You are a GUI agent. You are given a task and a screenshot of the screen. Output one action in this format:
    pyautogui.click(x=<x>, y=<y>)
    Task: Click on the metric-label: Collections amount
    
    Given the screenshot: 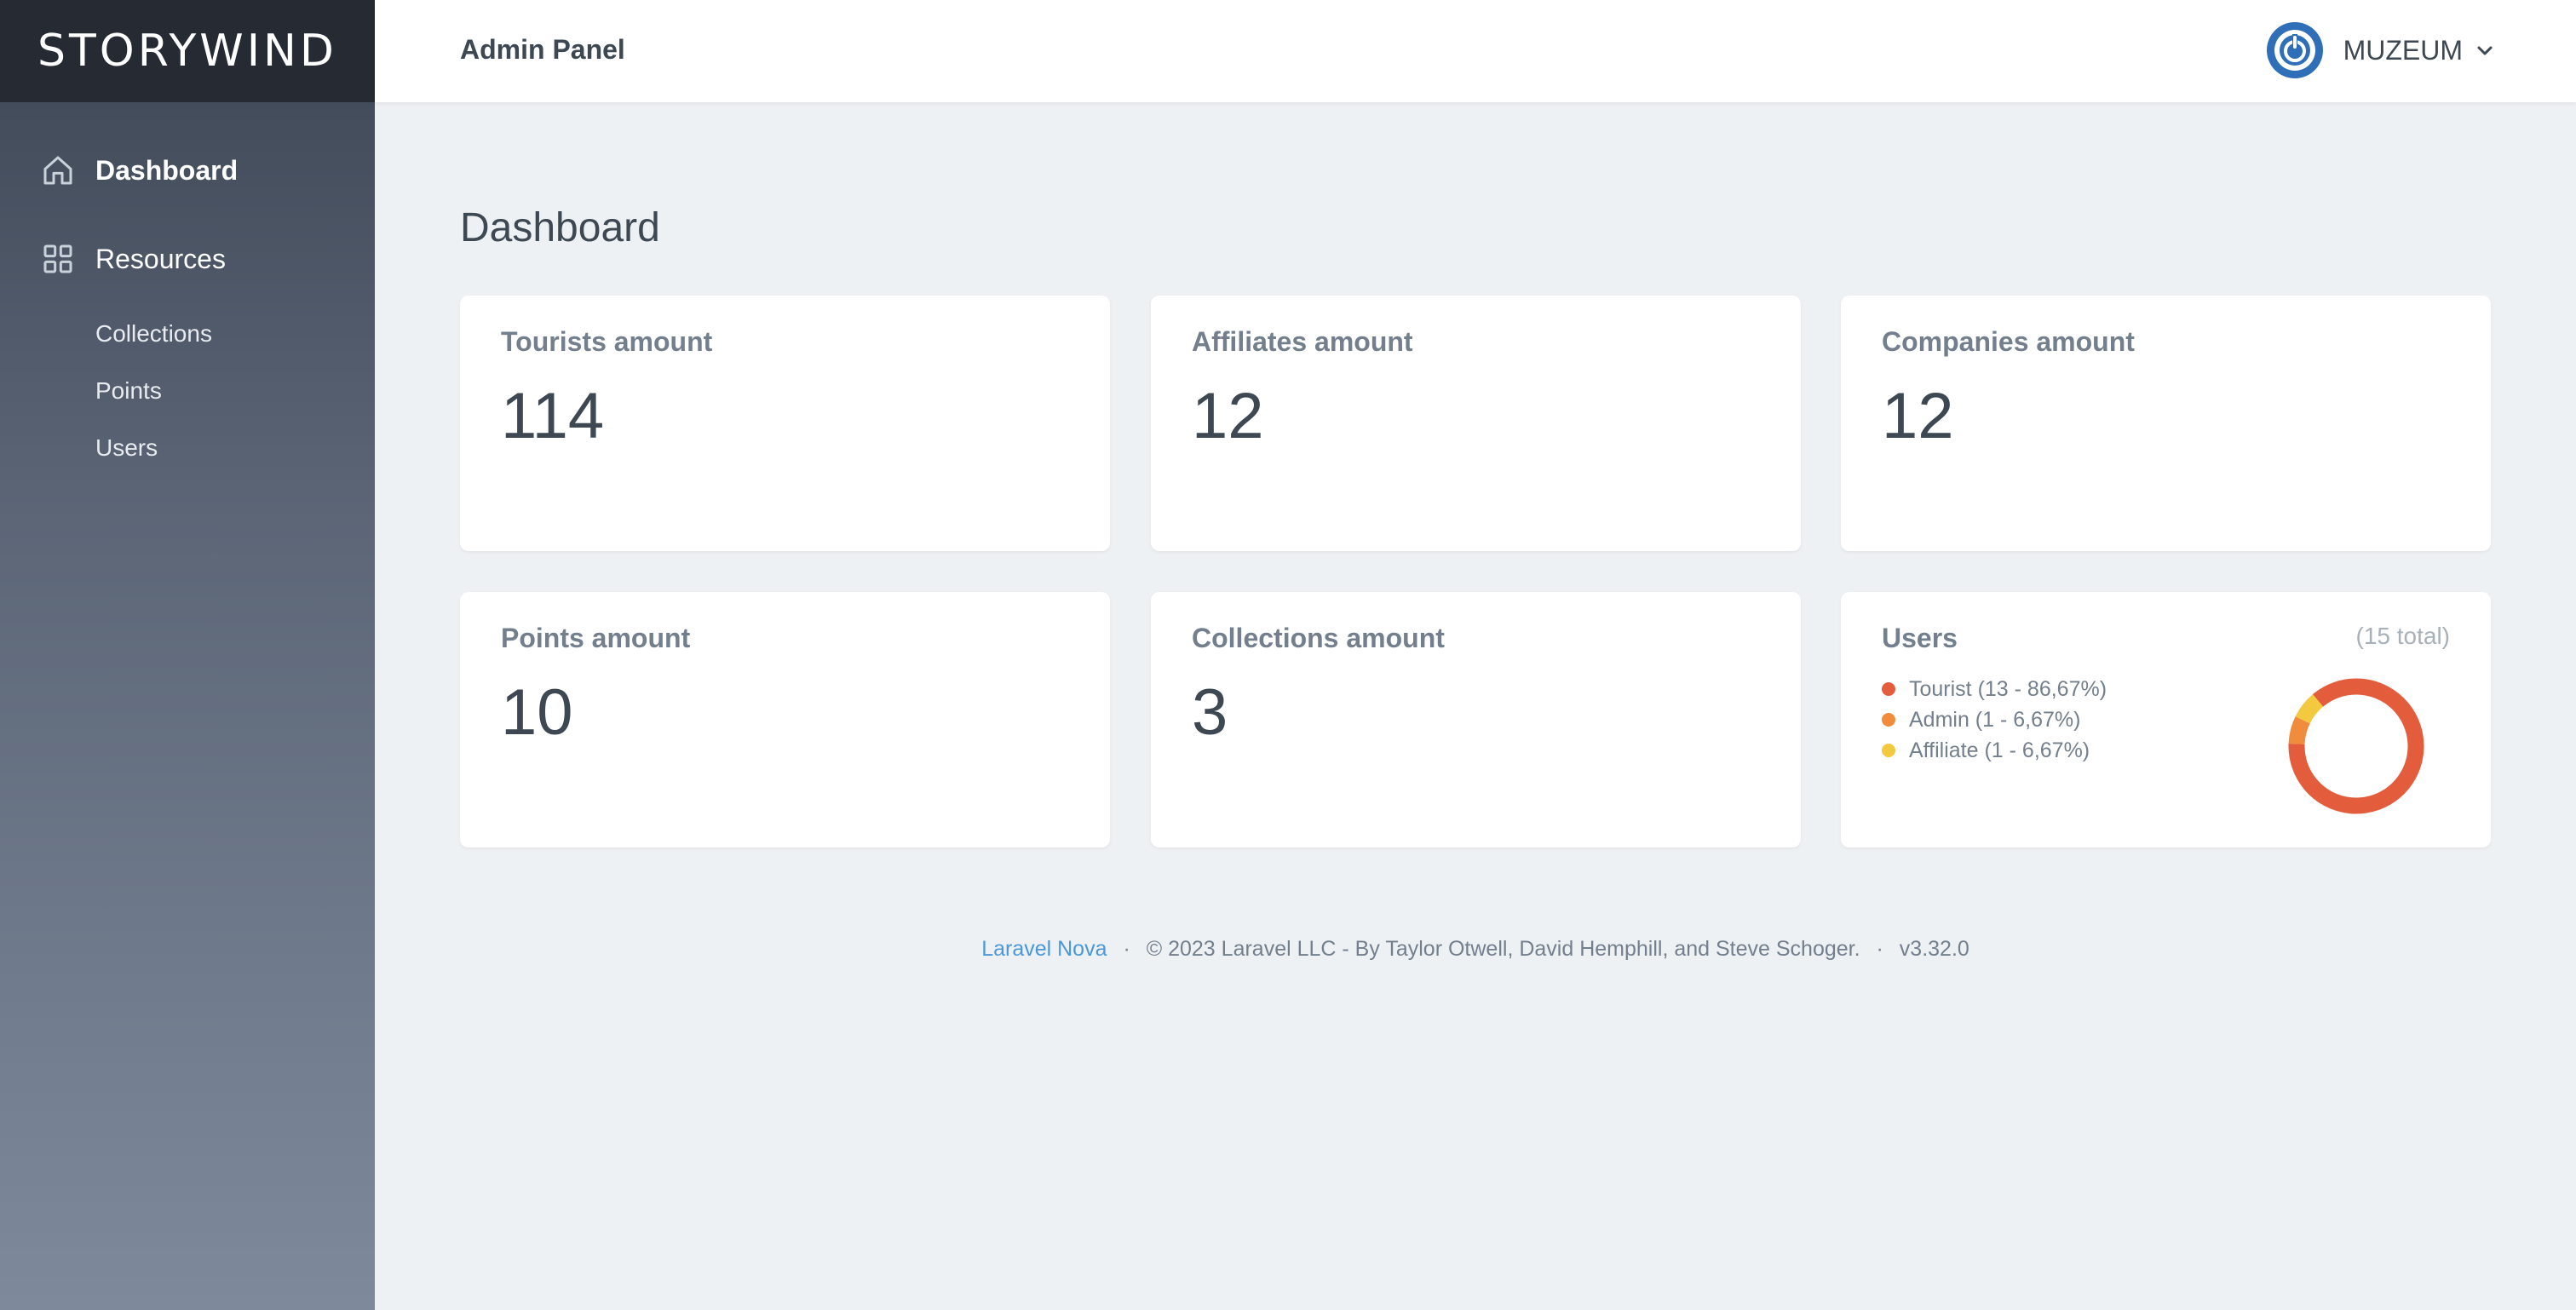 What is the action you would take?
    pyautogui.click(x=1318, y=638)
    